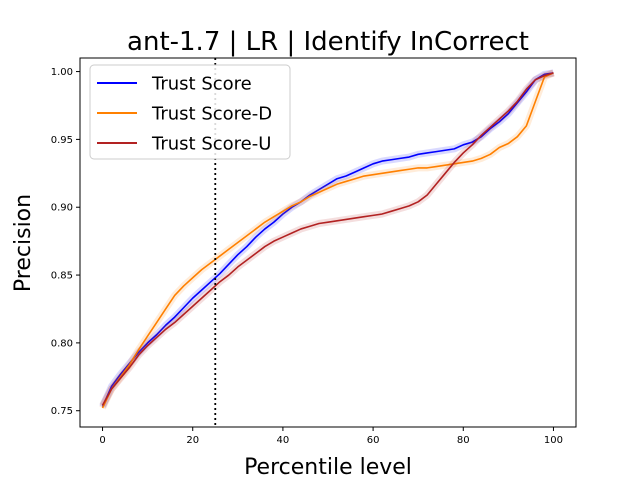 The width and height of the screenshot is (640, 480). Describe the element at coordinates (463, 440) in the screenshot. I see `x-tick-label: 80` at that location.